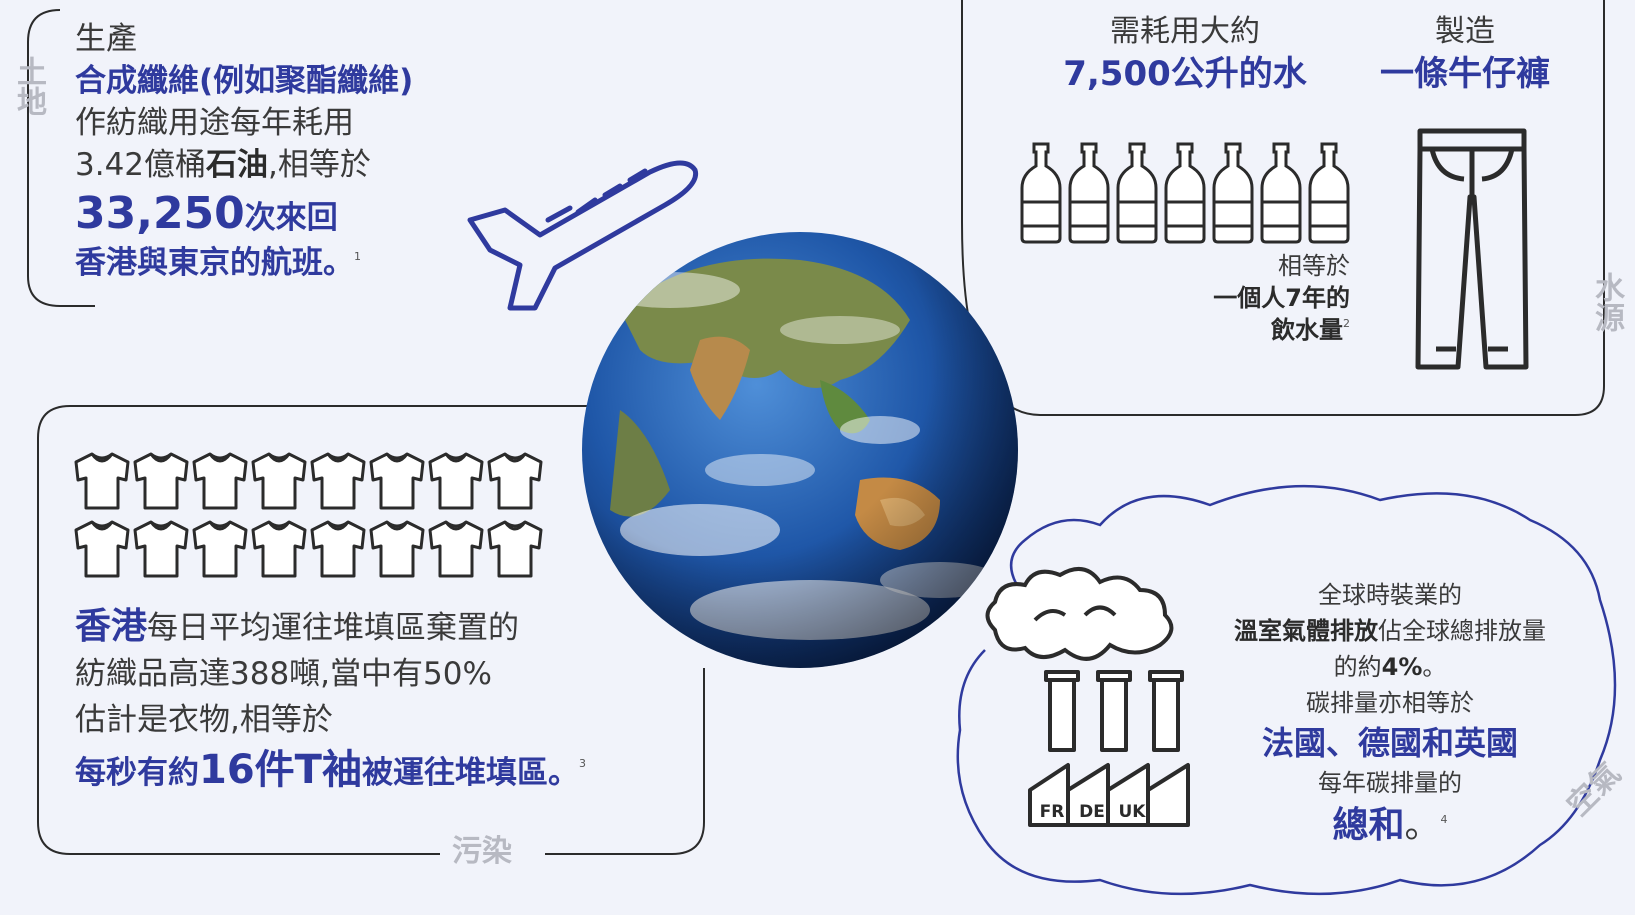 Image resolution: width=1635 pixels, height=915 pixels. I want to click on land-line-6: 香港與東京的航班。1, so click(244, 263).